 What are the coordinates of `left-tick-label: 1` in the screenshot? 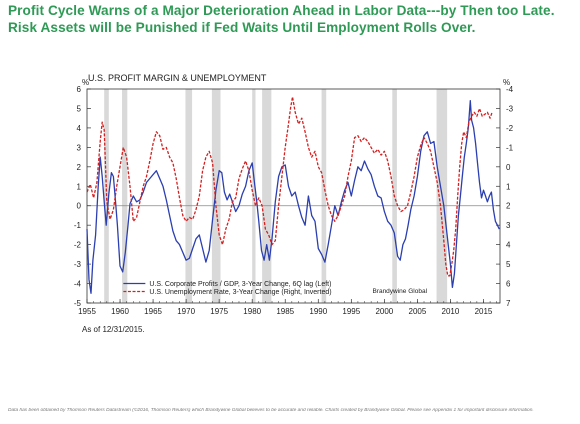 It's located at (79, 186).